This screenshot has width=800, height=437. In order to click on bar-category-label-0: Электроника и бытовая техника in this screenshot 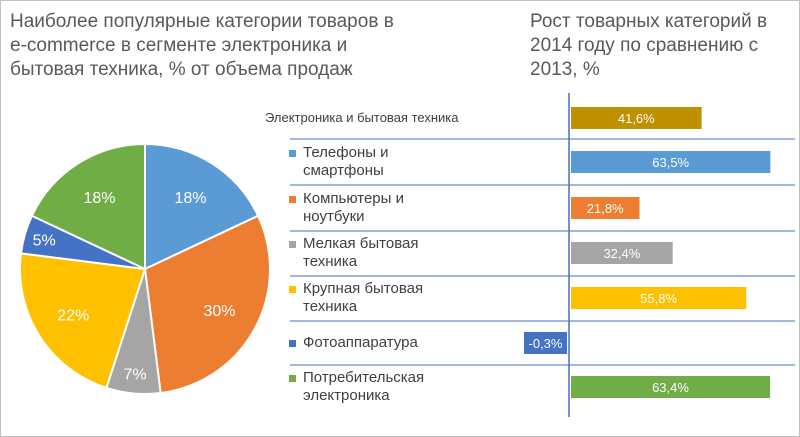, I will do `click(395, 118)`.